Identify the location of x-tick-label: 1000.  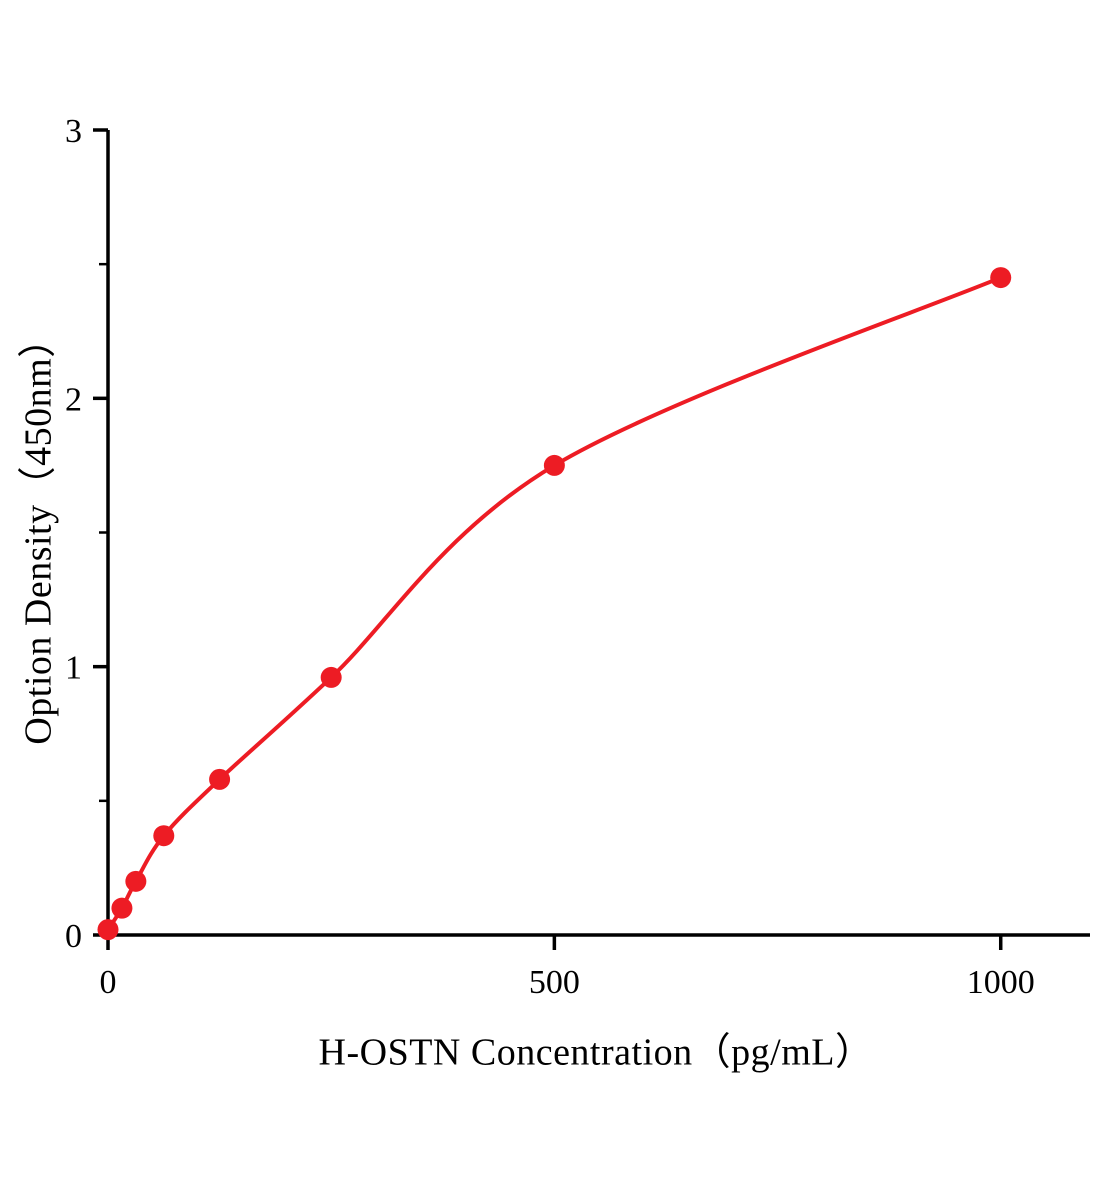
(1001, 982).